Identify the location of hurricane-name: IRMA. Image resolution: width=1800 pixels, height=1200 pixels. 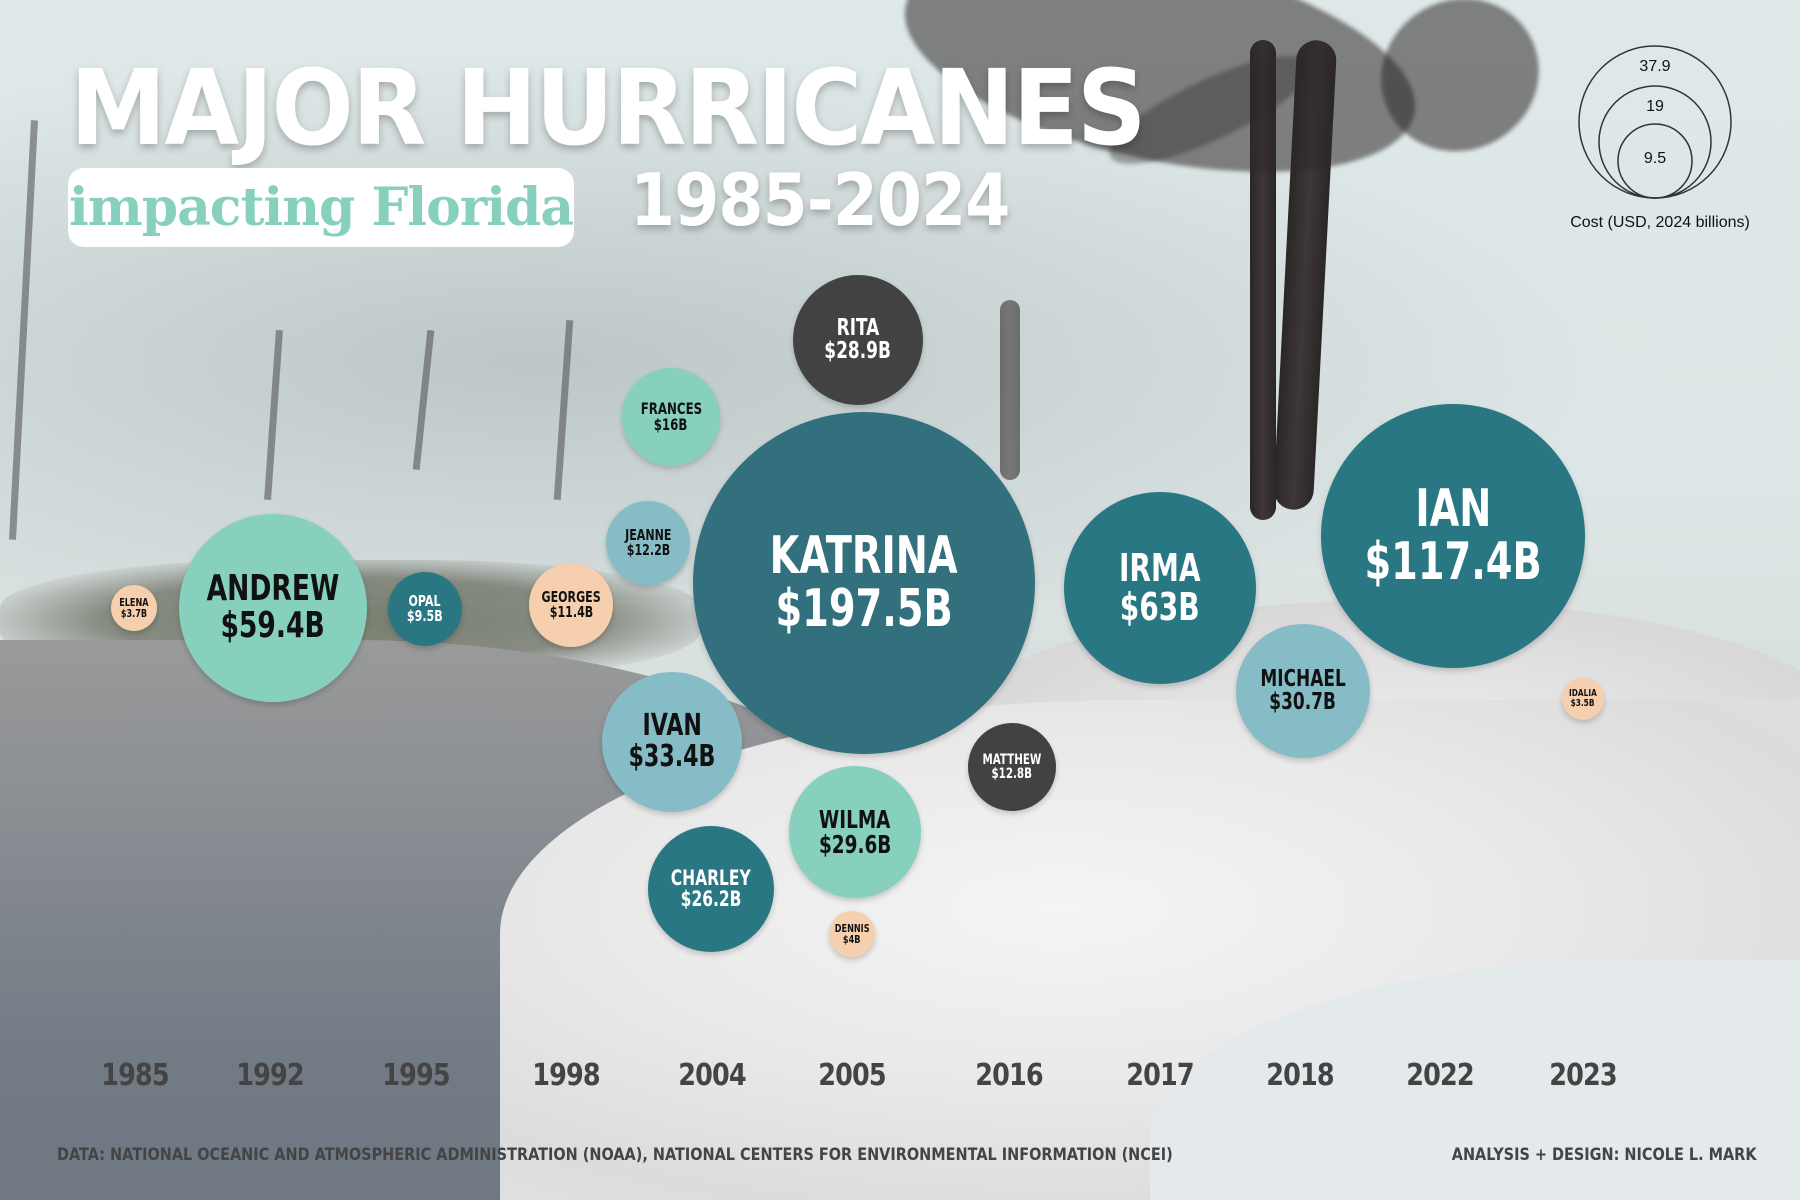
(1160, 568).